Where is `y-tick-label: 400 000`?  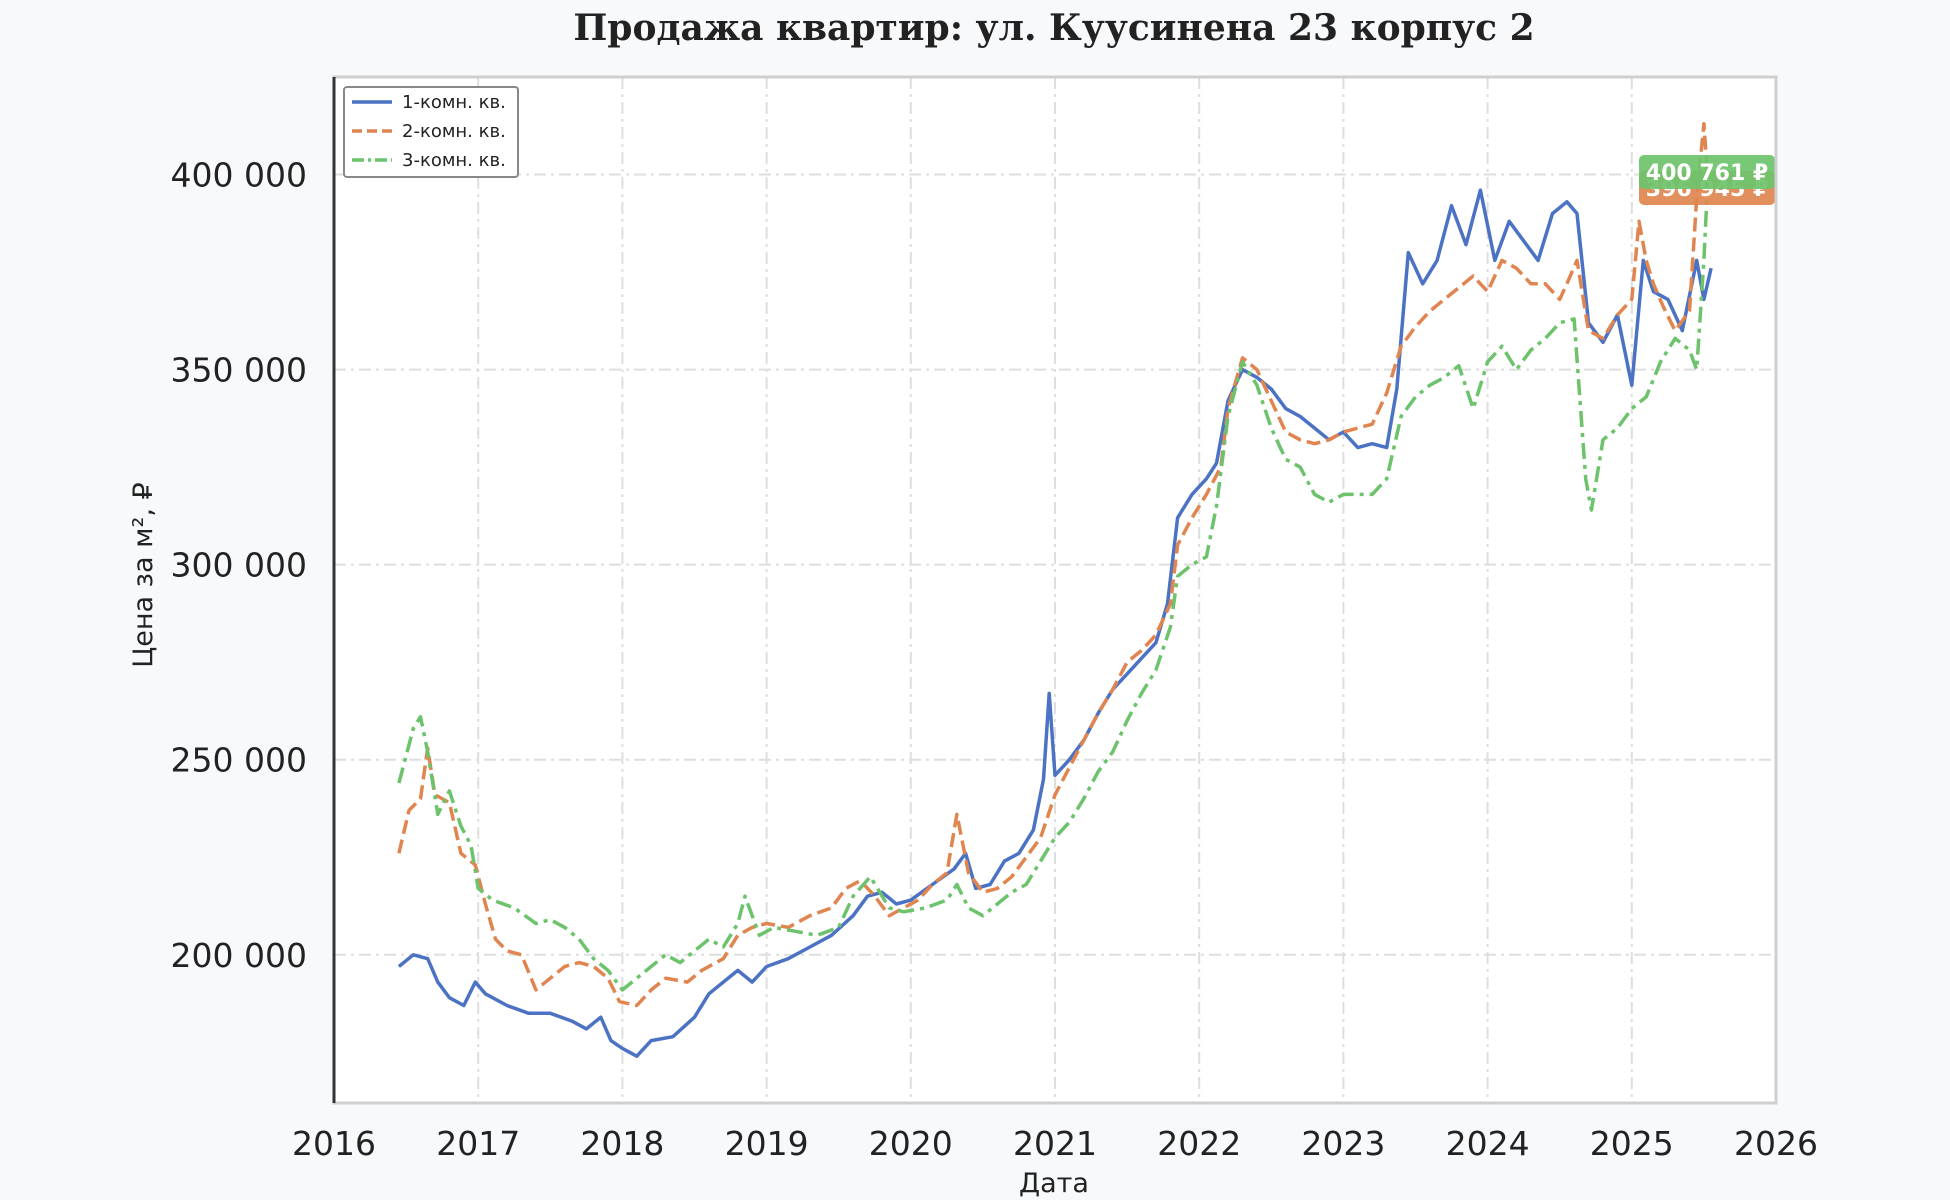
y-tick-label: 400 000 is located at coordinates (239, 175).